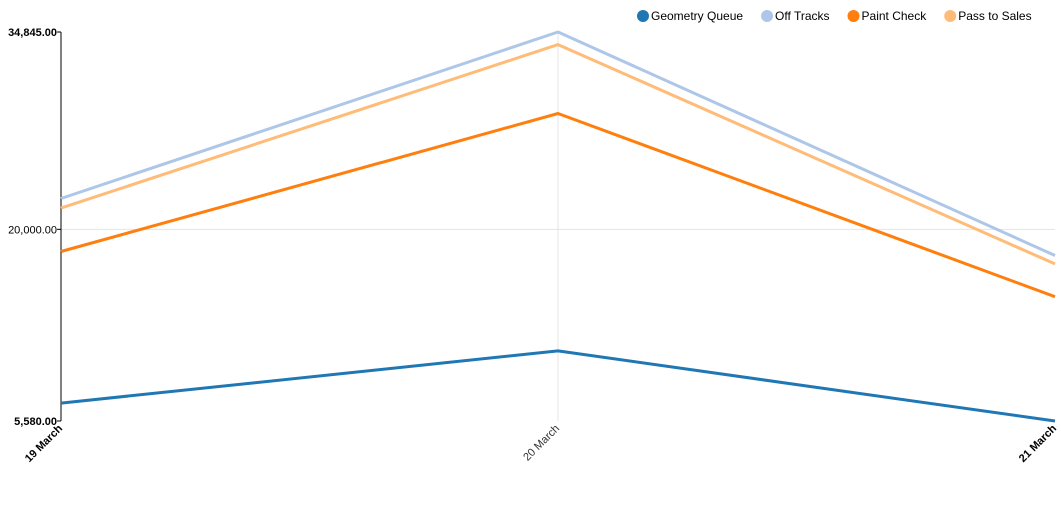 The width and height of the screenshot is (1061, 511). I want to click on legend-label: Paint Check, so click(895, 16).